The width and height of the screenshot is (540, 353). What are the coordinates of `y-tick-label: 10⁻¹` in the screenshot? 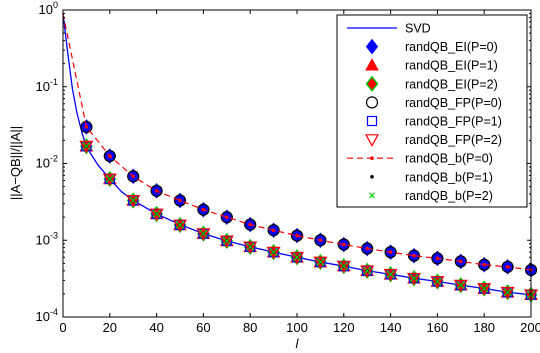 It's located at (47, 85).